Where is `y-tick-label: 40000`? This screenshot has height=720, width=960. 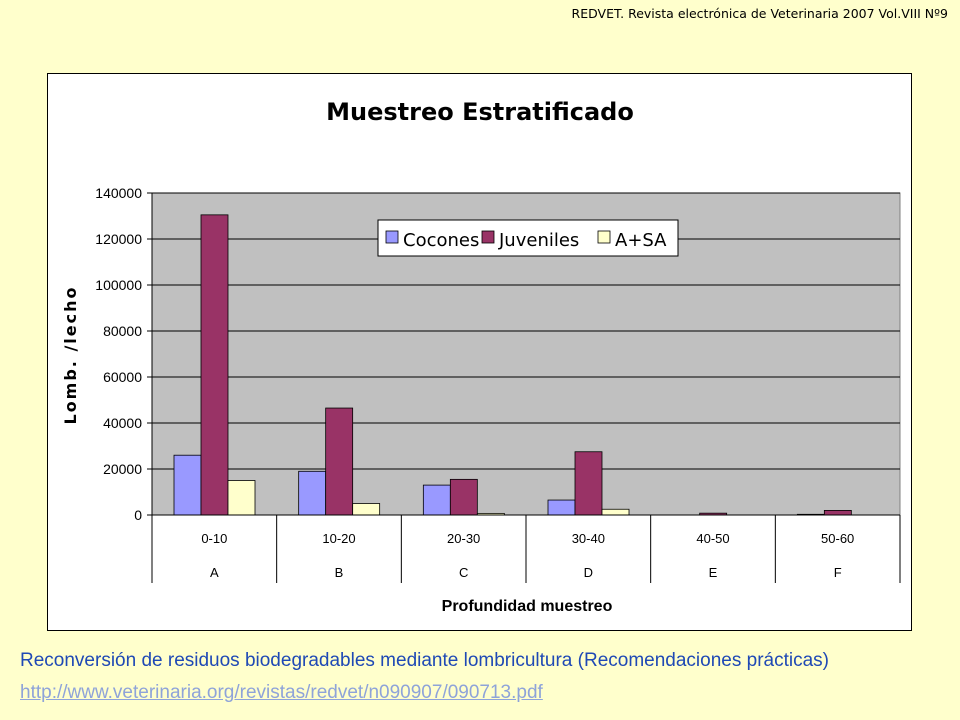
y-tick-label: 40000 is located at coordinates (122, 423).